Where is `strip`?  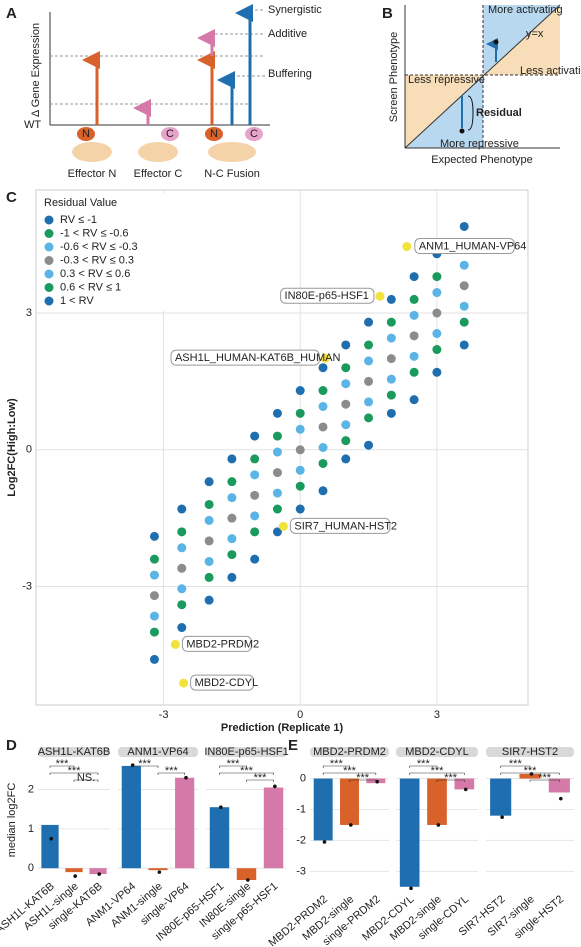
strip is located at coordinates (437, 752).